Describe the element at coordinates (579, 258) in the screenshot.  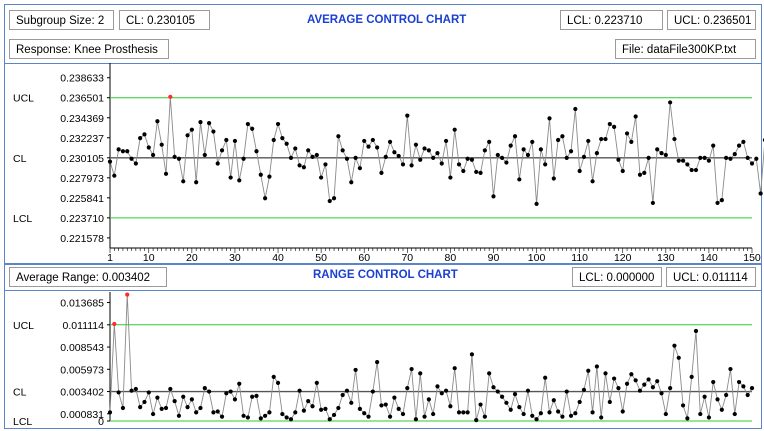
I see `avg-x-tick-label: 110` at that location.